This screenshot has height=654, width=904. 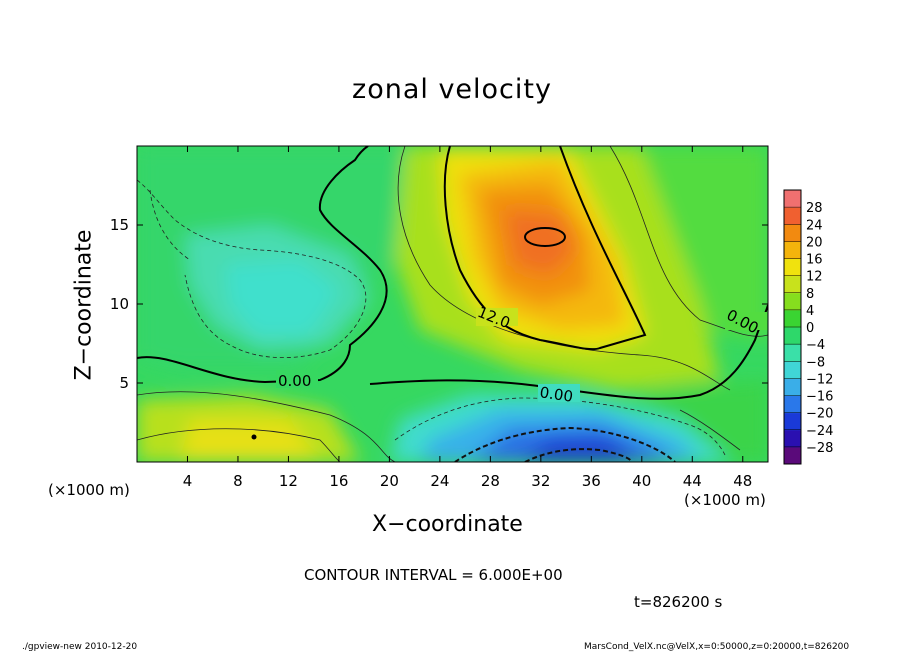 I want to click on x-tick-label: 12, so click(x=288, y=481).